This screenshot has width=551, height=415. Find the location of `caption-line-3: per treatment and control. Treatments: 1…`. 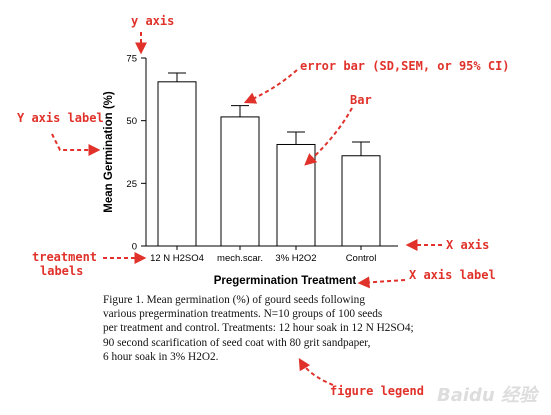

caption-line-3: per treatment and control. Treatments: 1… is located at coordinates (258, 328).